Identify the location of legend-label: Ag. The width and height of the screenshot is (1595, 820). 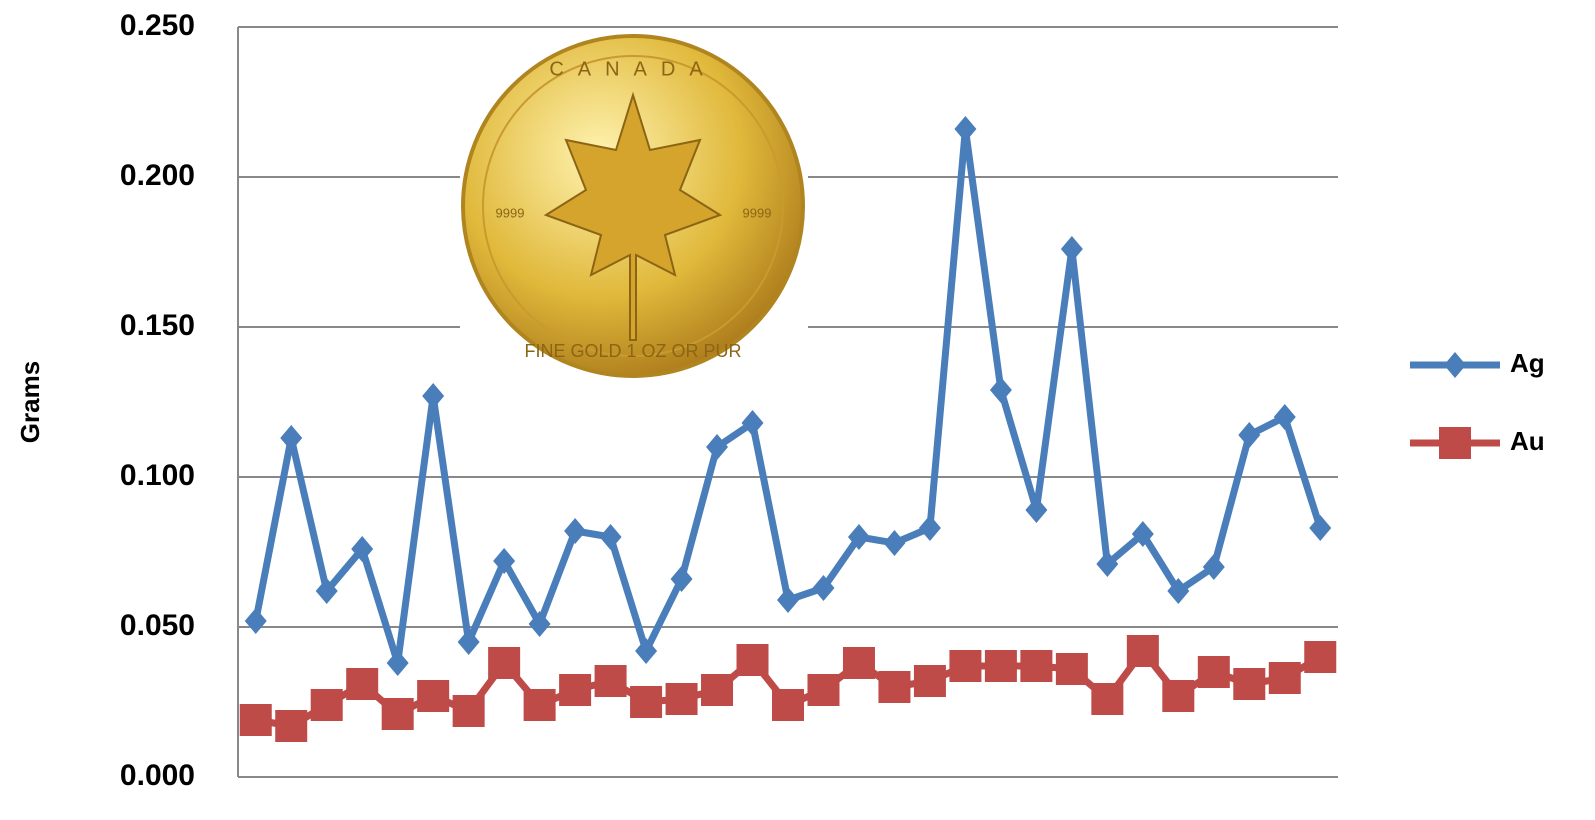
(1527, 363).